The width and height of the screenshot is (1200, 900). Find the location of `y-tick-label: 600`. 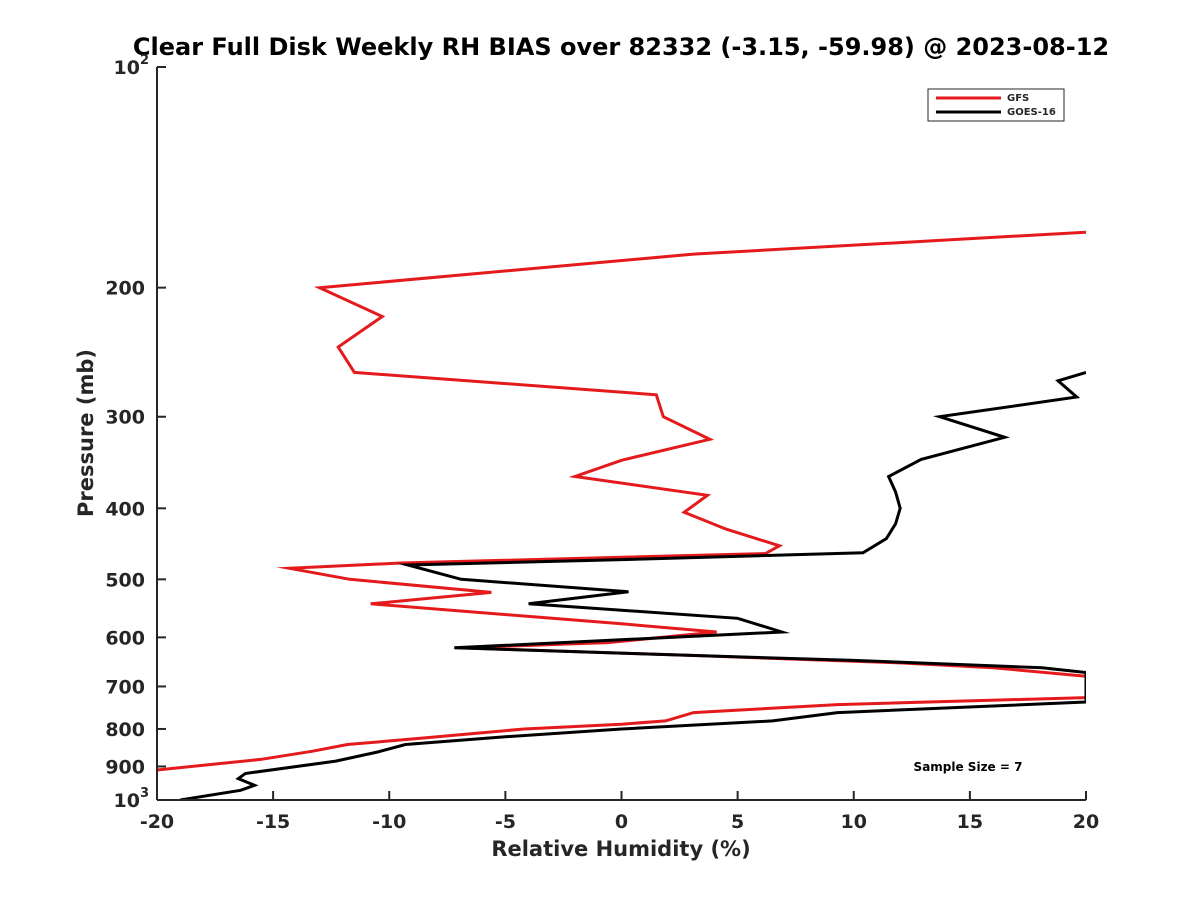

y-tick-label: 600 is located at coordinates (125, 638).